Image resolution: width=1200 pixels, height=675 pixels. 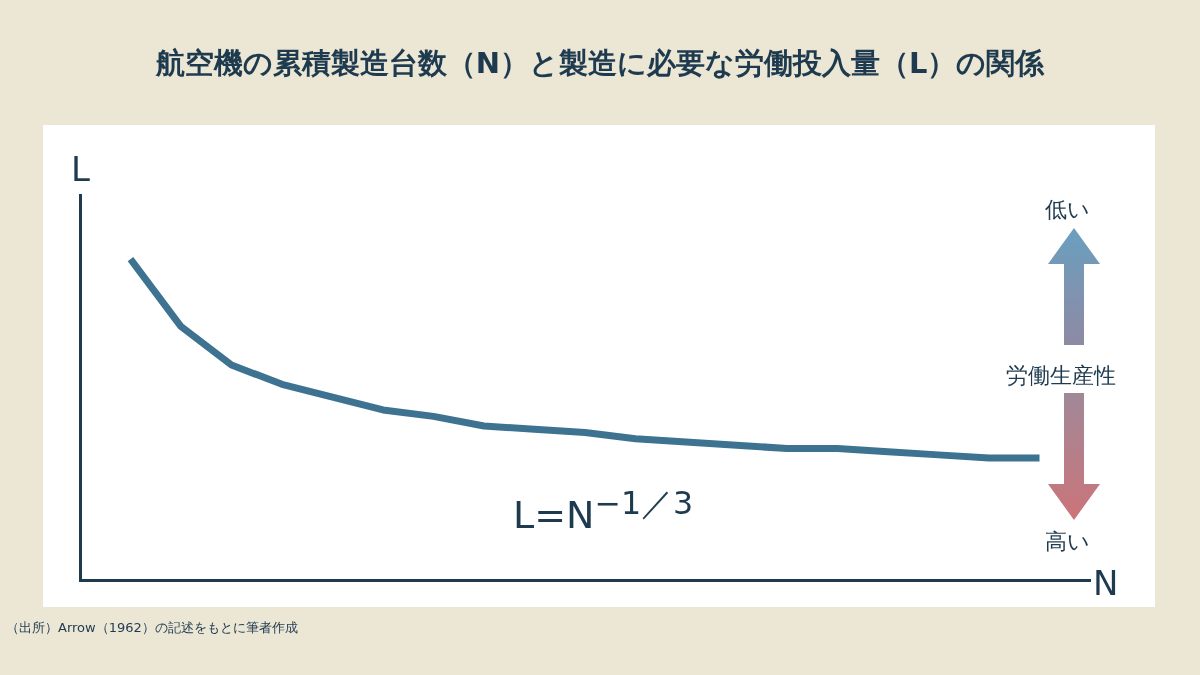 What do you see at coordinates (600, 63) in the screenshot?
I see `chart-title: 航空機の累積製造台数（N）と製造に必要な労働投入量（L）の関係` at bounding box center [600, 63].